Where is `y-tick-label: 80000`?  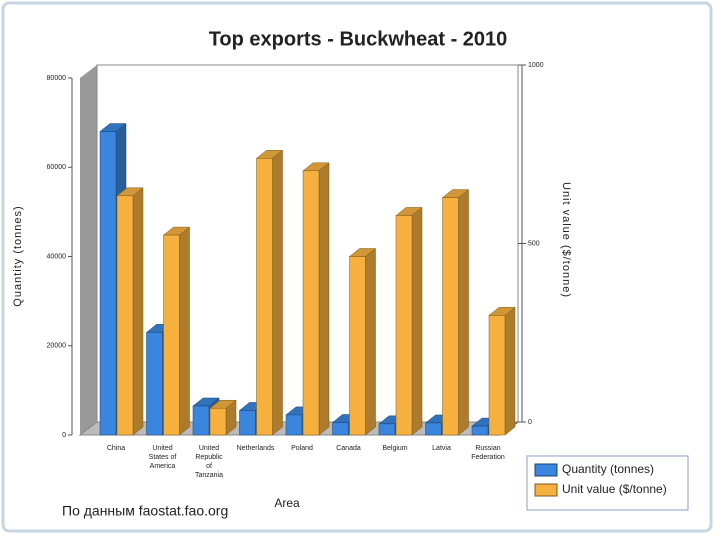 y-tick-label: 80000 is located at coordinates (57, 78).